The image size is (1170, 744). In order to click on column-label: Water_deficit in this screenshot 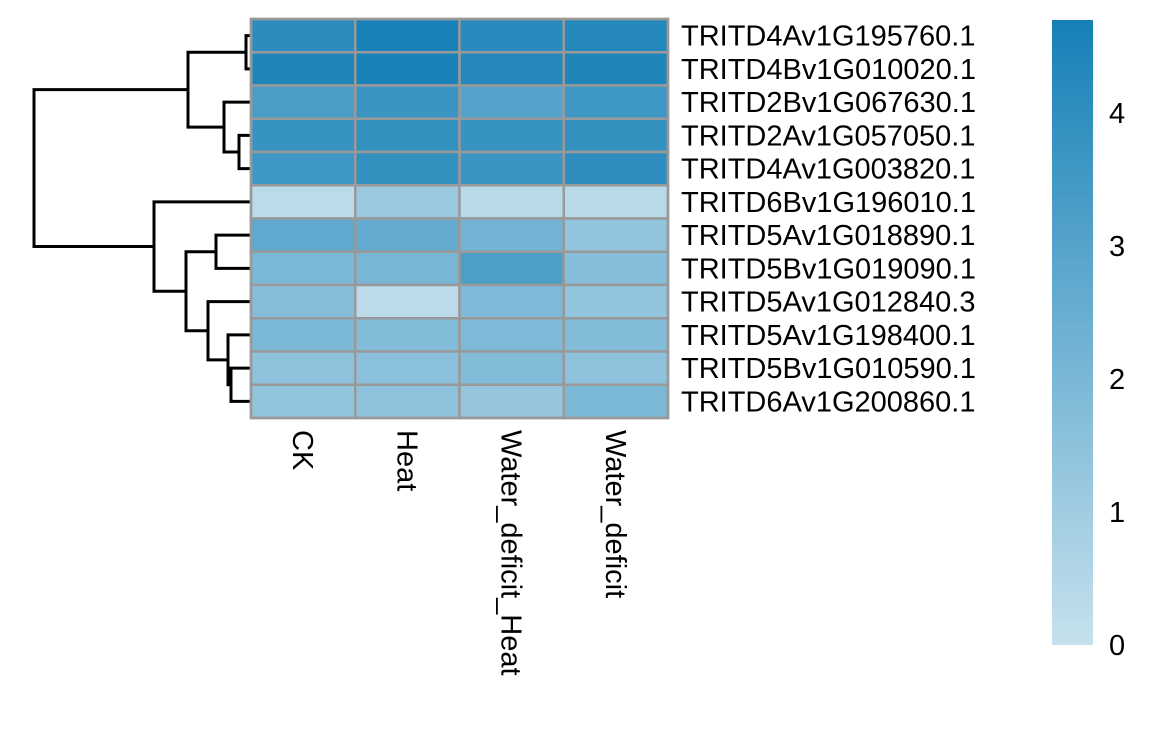, I will do `click(615, 514)`.